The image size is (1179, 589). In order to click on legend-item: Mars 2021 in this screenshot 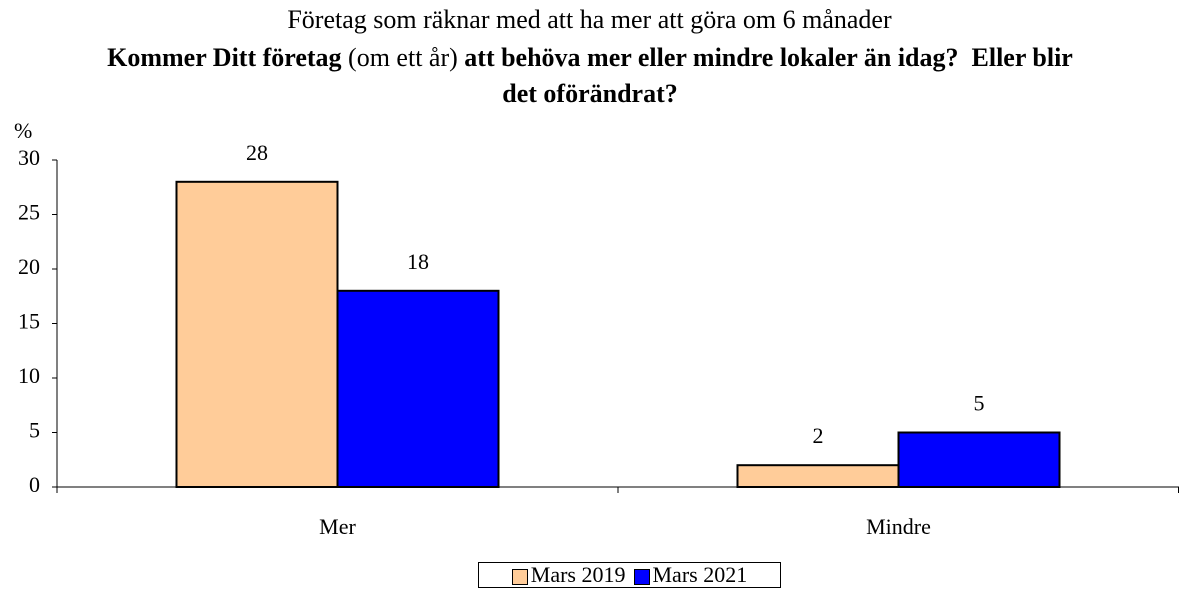, I will do `click(690, 575)`.